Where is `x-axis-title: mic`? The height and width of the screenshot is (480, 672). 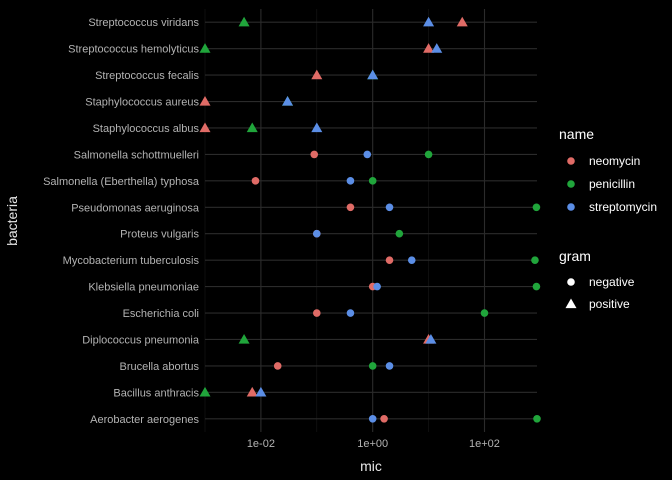 x-axis-title: mic is located at coordinates (371, 466).